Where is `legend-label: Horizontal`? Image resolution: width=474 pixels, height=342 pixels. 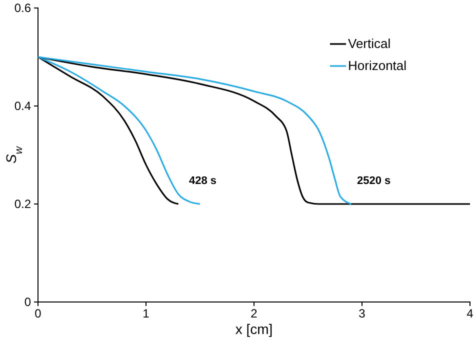 legend-label: Horizontal is located at coordinates (377, 65).